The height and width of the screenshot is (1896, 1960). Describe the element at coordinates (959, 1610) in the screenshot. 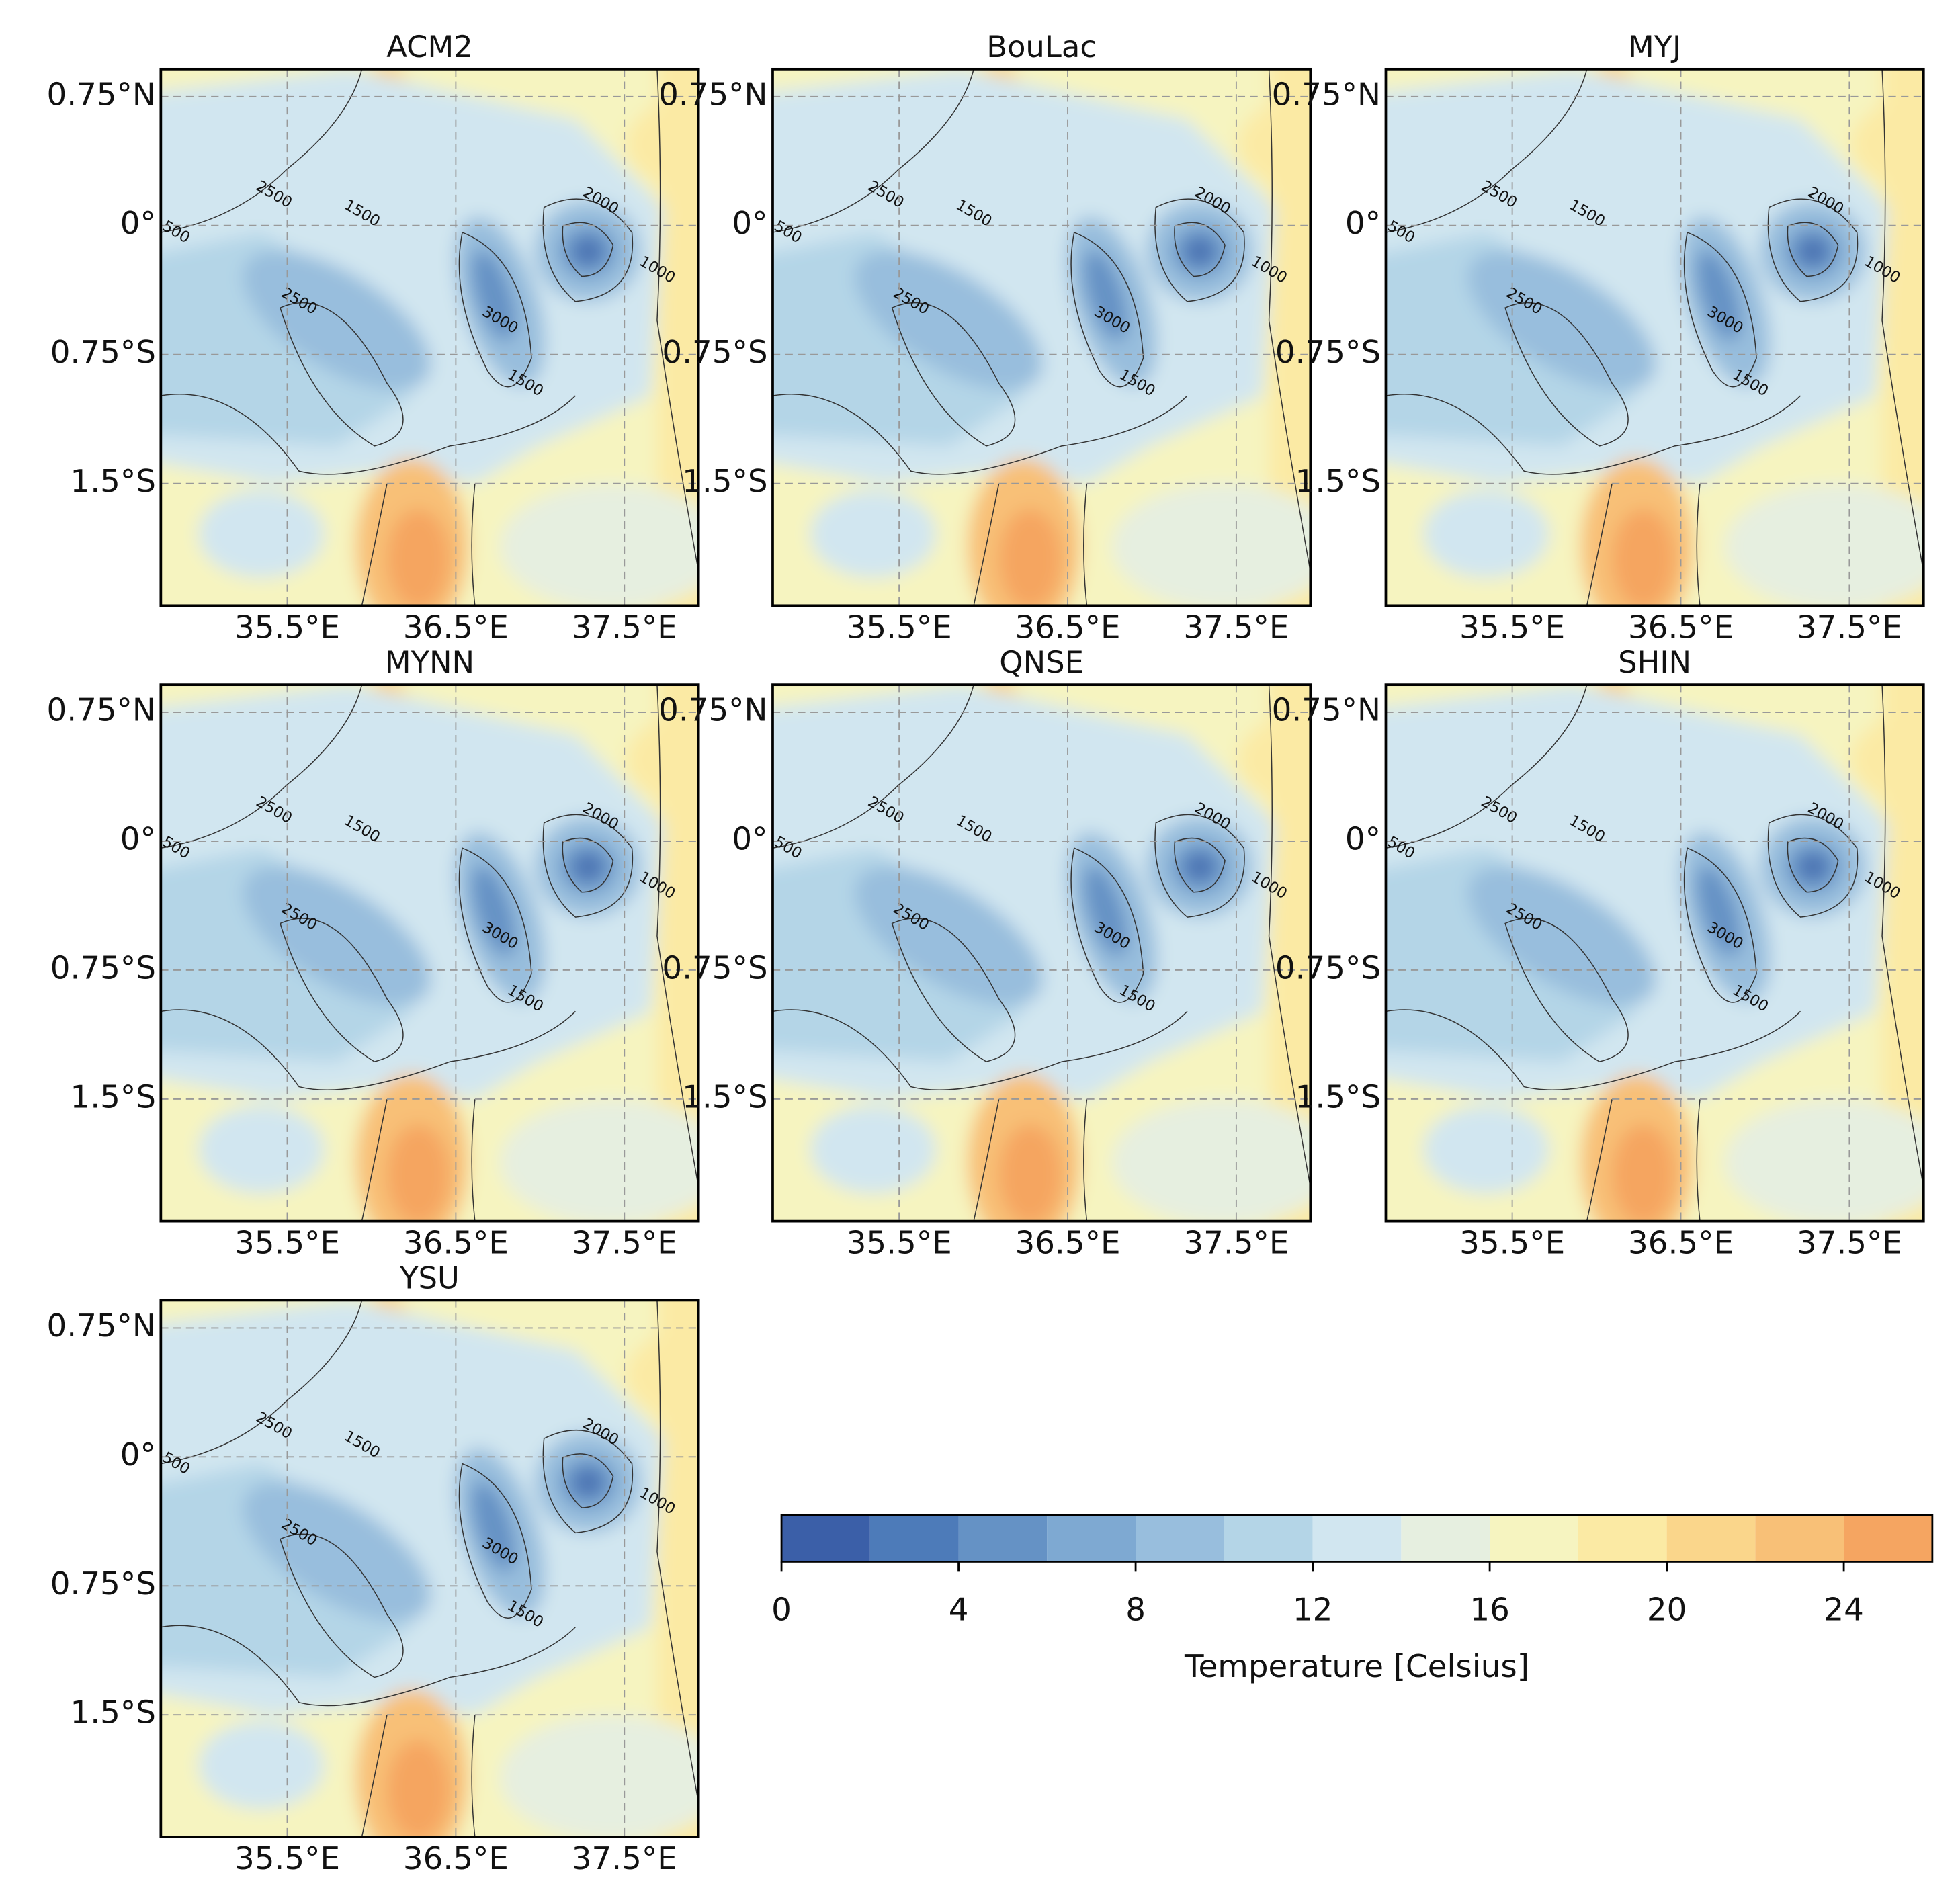

I see `colorbar-tick-label: 4` at that location.